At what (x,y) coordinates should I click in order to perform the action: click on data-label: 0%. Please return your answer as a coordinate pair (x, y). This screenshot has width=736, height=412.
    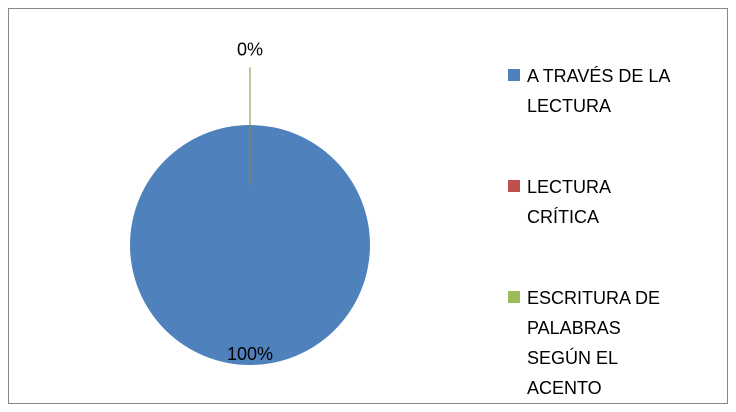
    Looking at the image, I should click on (250, 49).